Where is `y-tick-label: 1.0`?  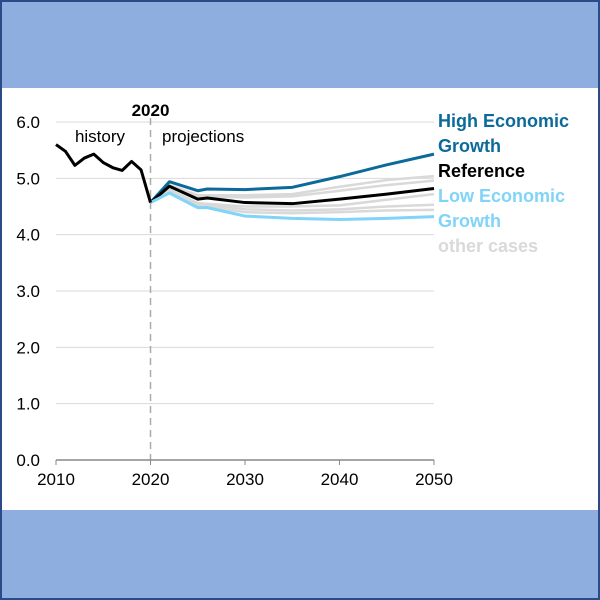
y-tick-label: 1.0 is located at coordinates (28, 404).